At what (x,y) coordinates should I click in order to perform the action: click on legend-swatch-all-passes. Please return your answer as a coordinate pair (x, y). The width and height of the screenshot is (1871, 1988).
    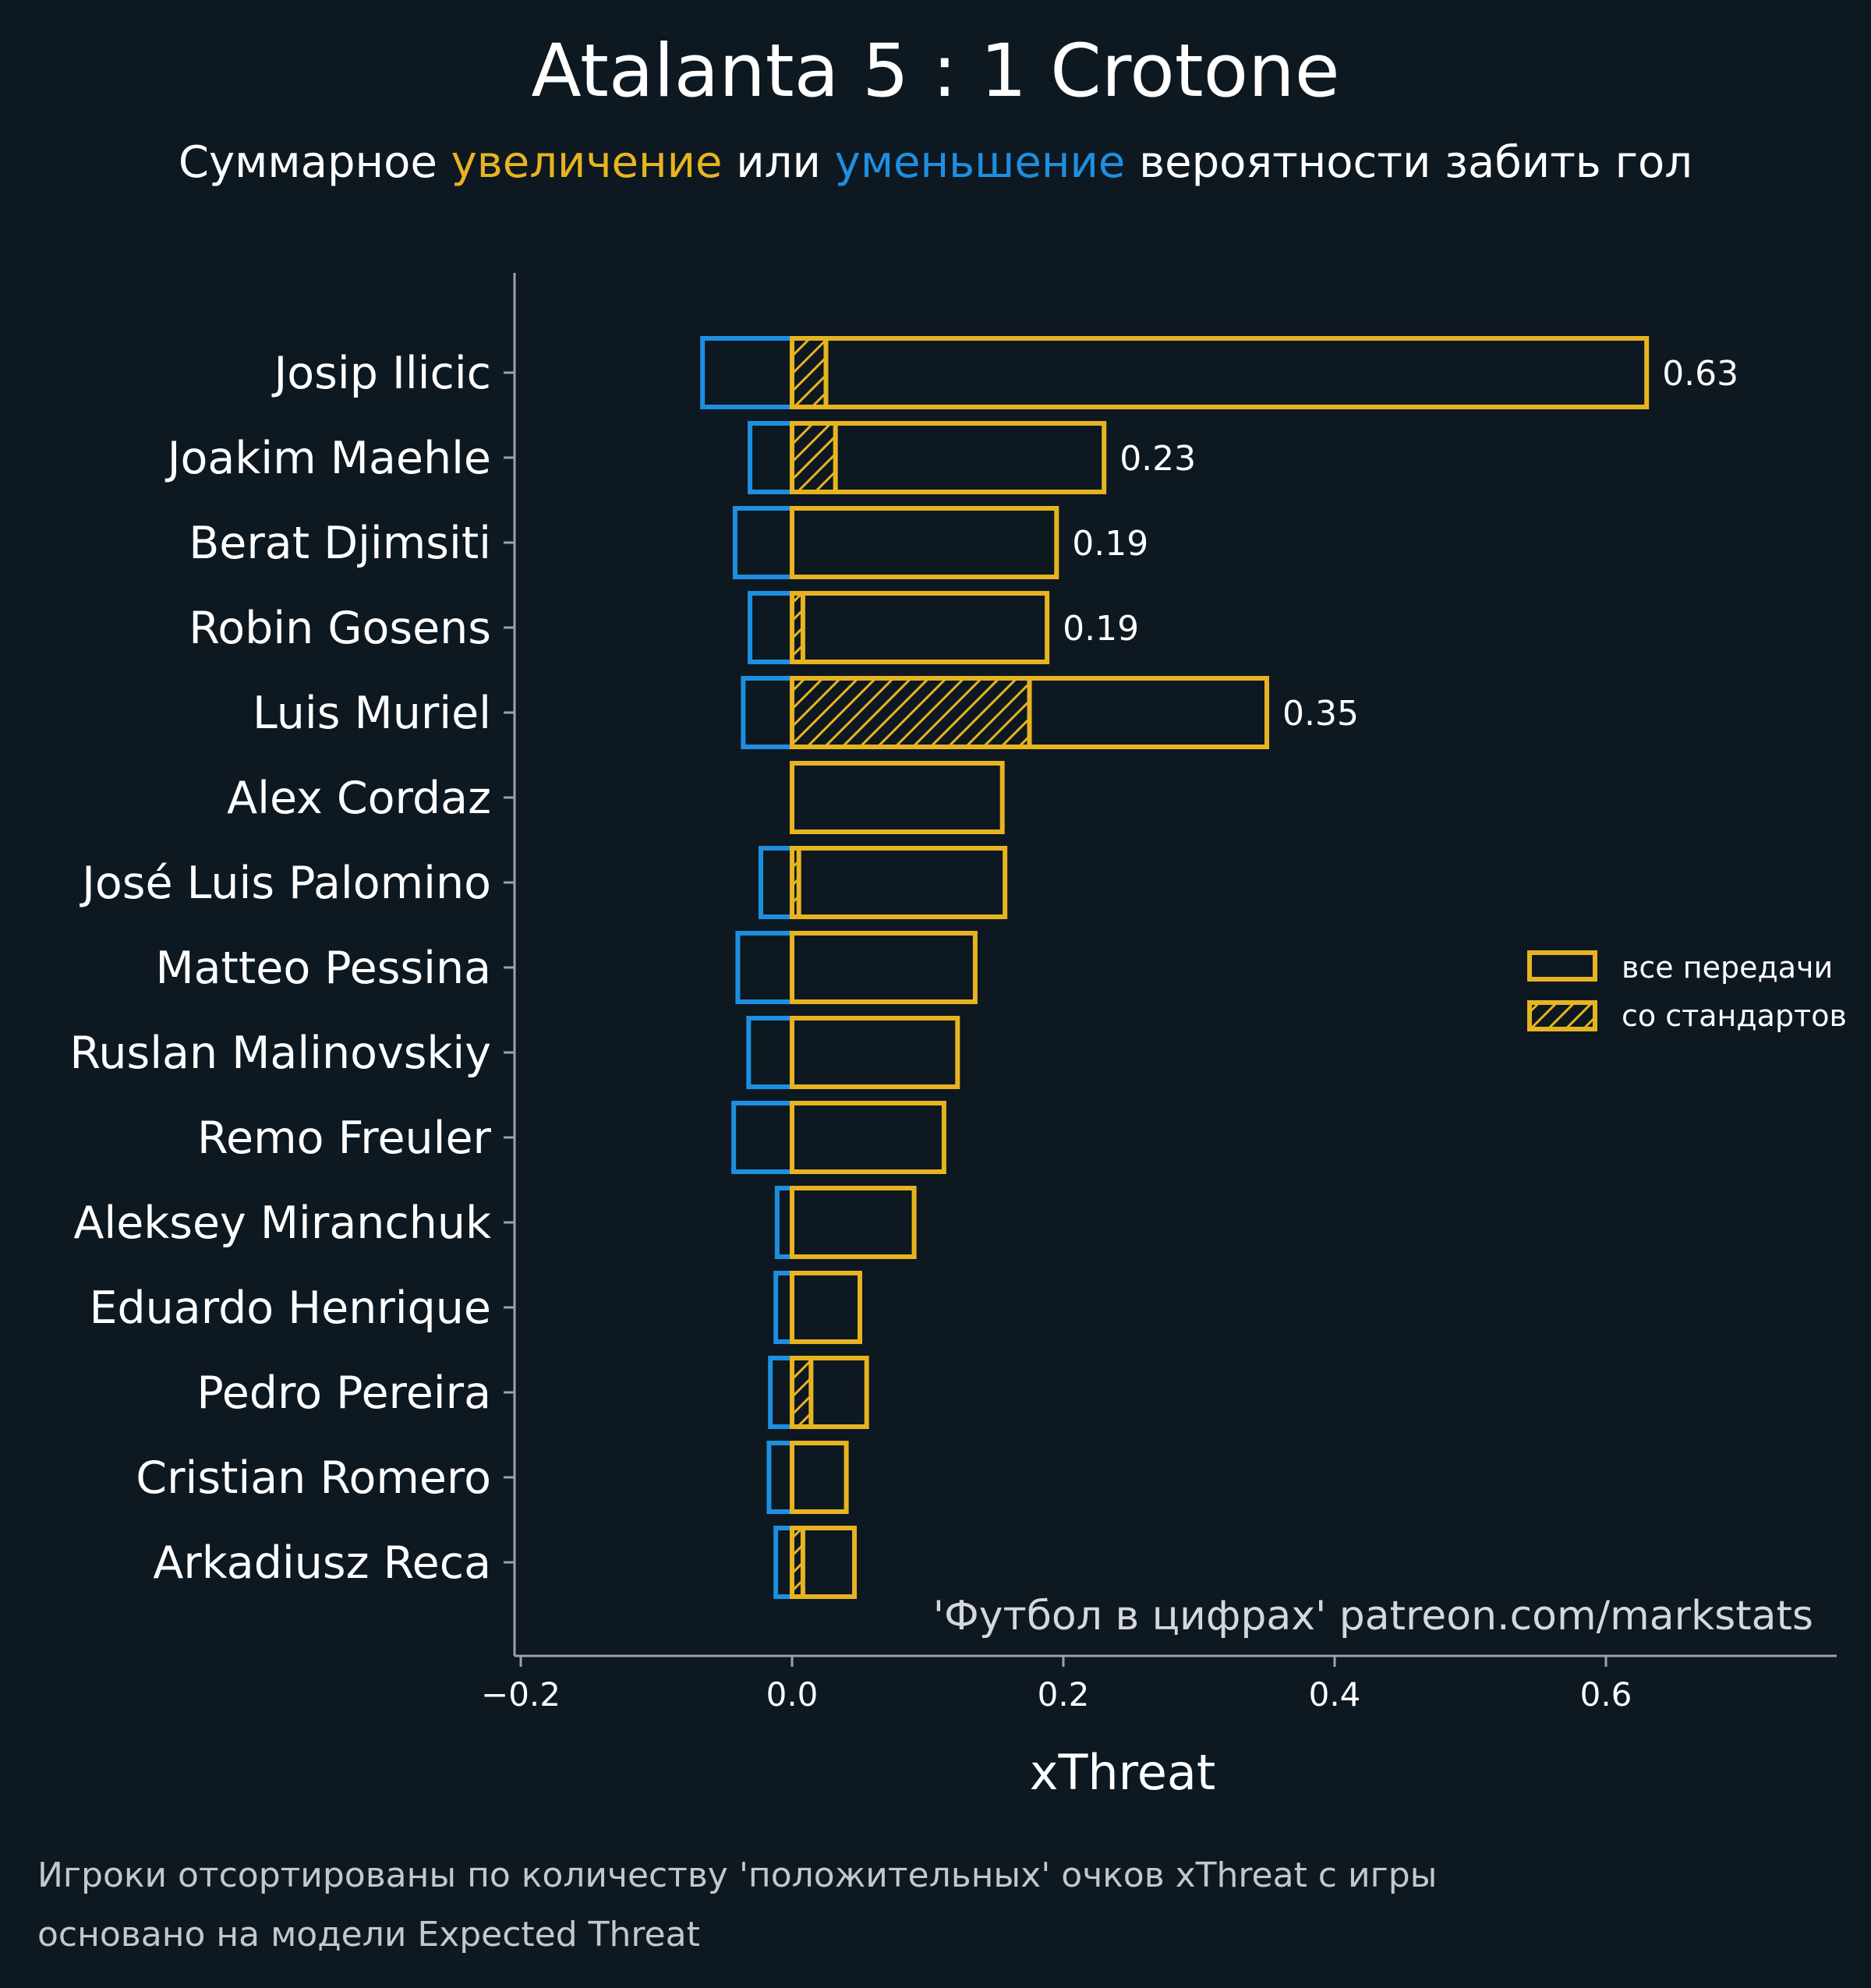
    Looking at the image, I should click on (1562, 966).